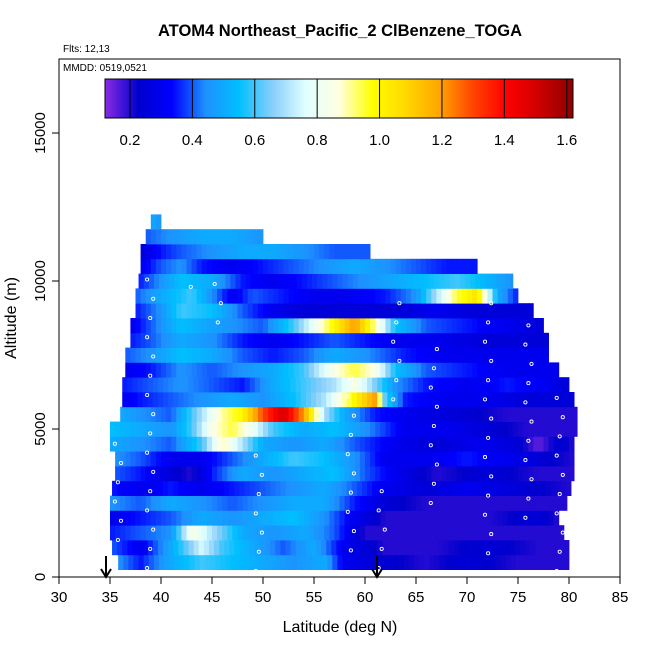 Image resolution: width=650 pixels, height=650 pixels. I want to click on observation-point, so click(556, 455).